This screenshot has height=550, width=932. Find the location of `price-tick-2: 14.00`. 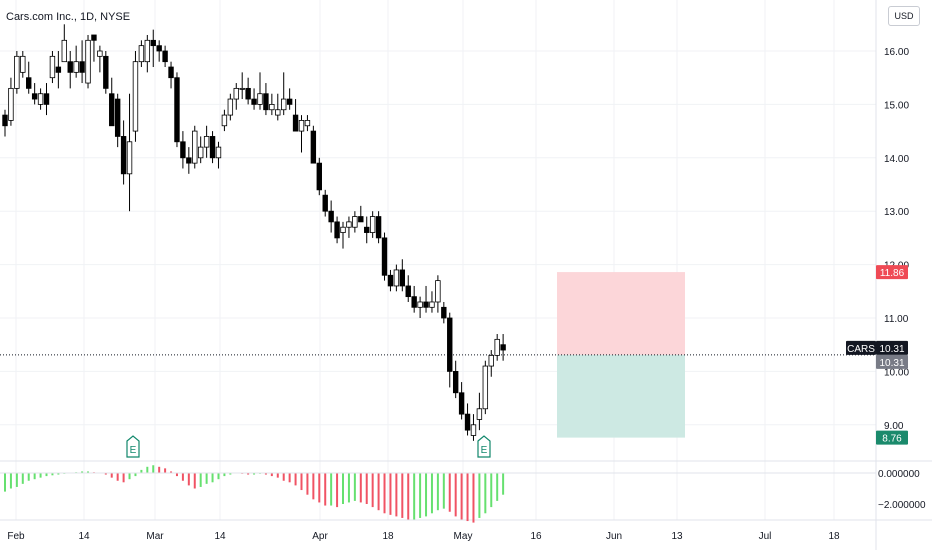

price-tick-2: 14.00 is located at coordinates (896, 159).